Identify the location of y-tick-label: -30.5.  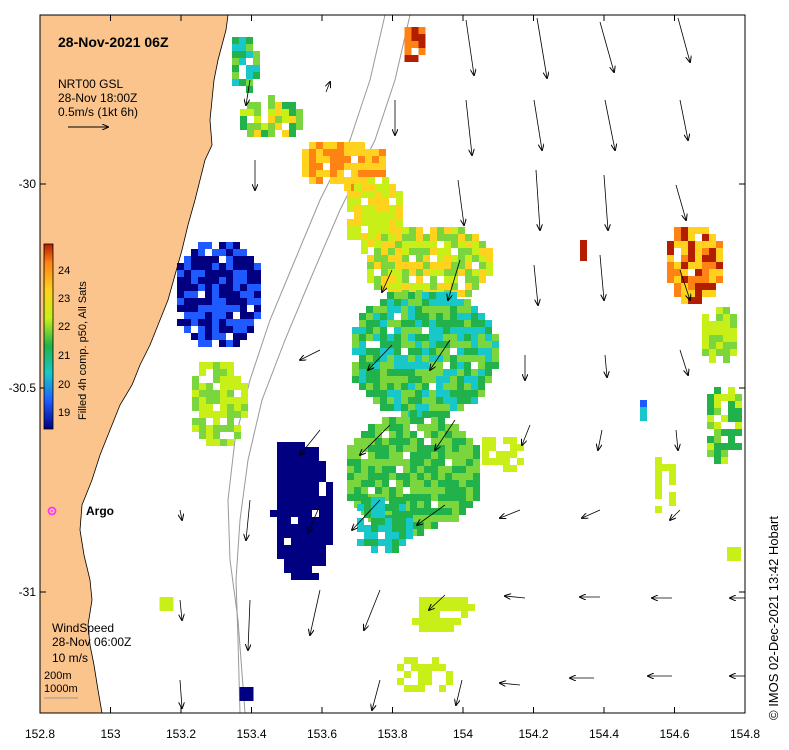
(23, 388).